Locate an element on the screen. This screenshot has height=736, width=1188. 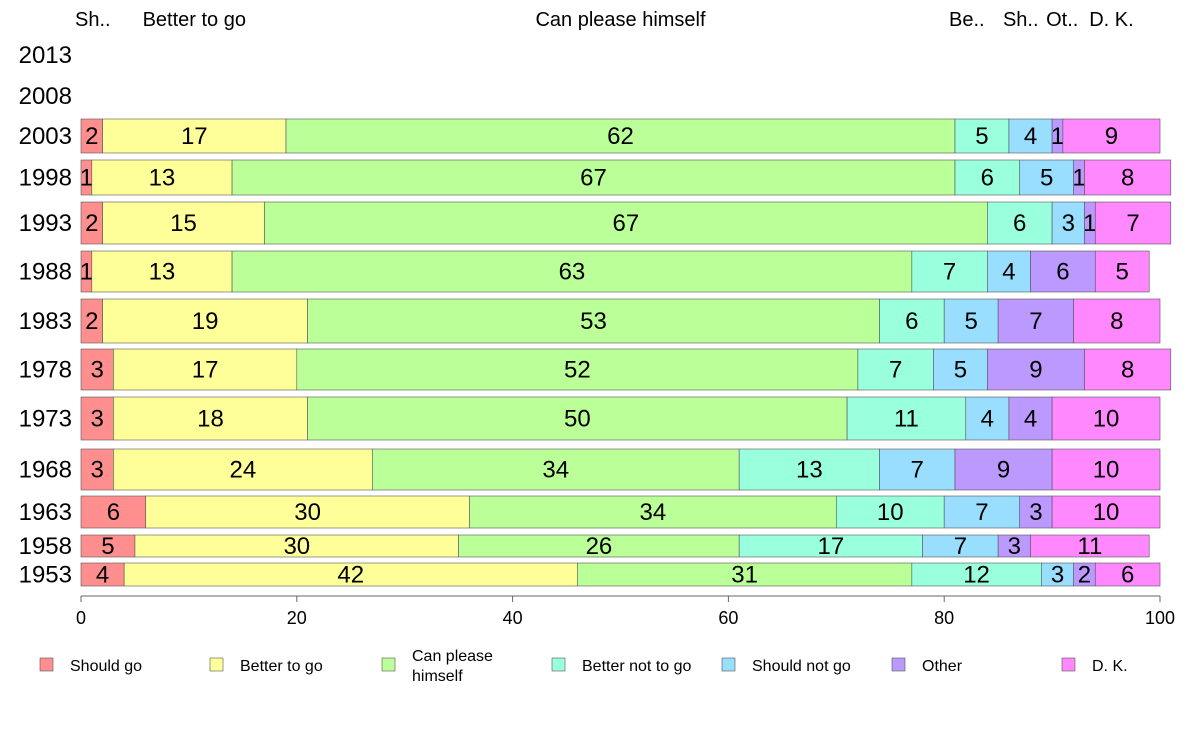
bar-value-label-1963-2: 34 is located at coordinates (653, 512).